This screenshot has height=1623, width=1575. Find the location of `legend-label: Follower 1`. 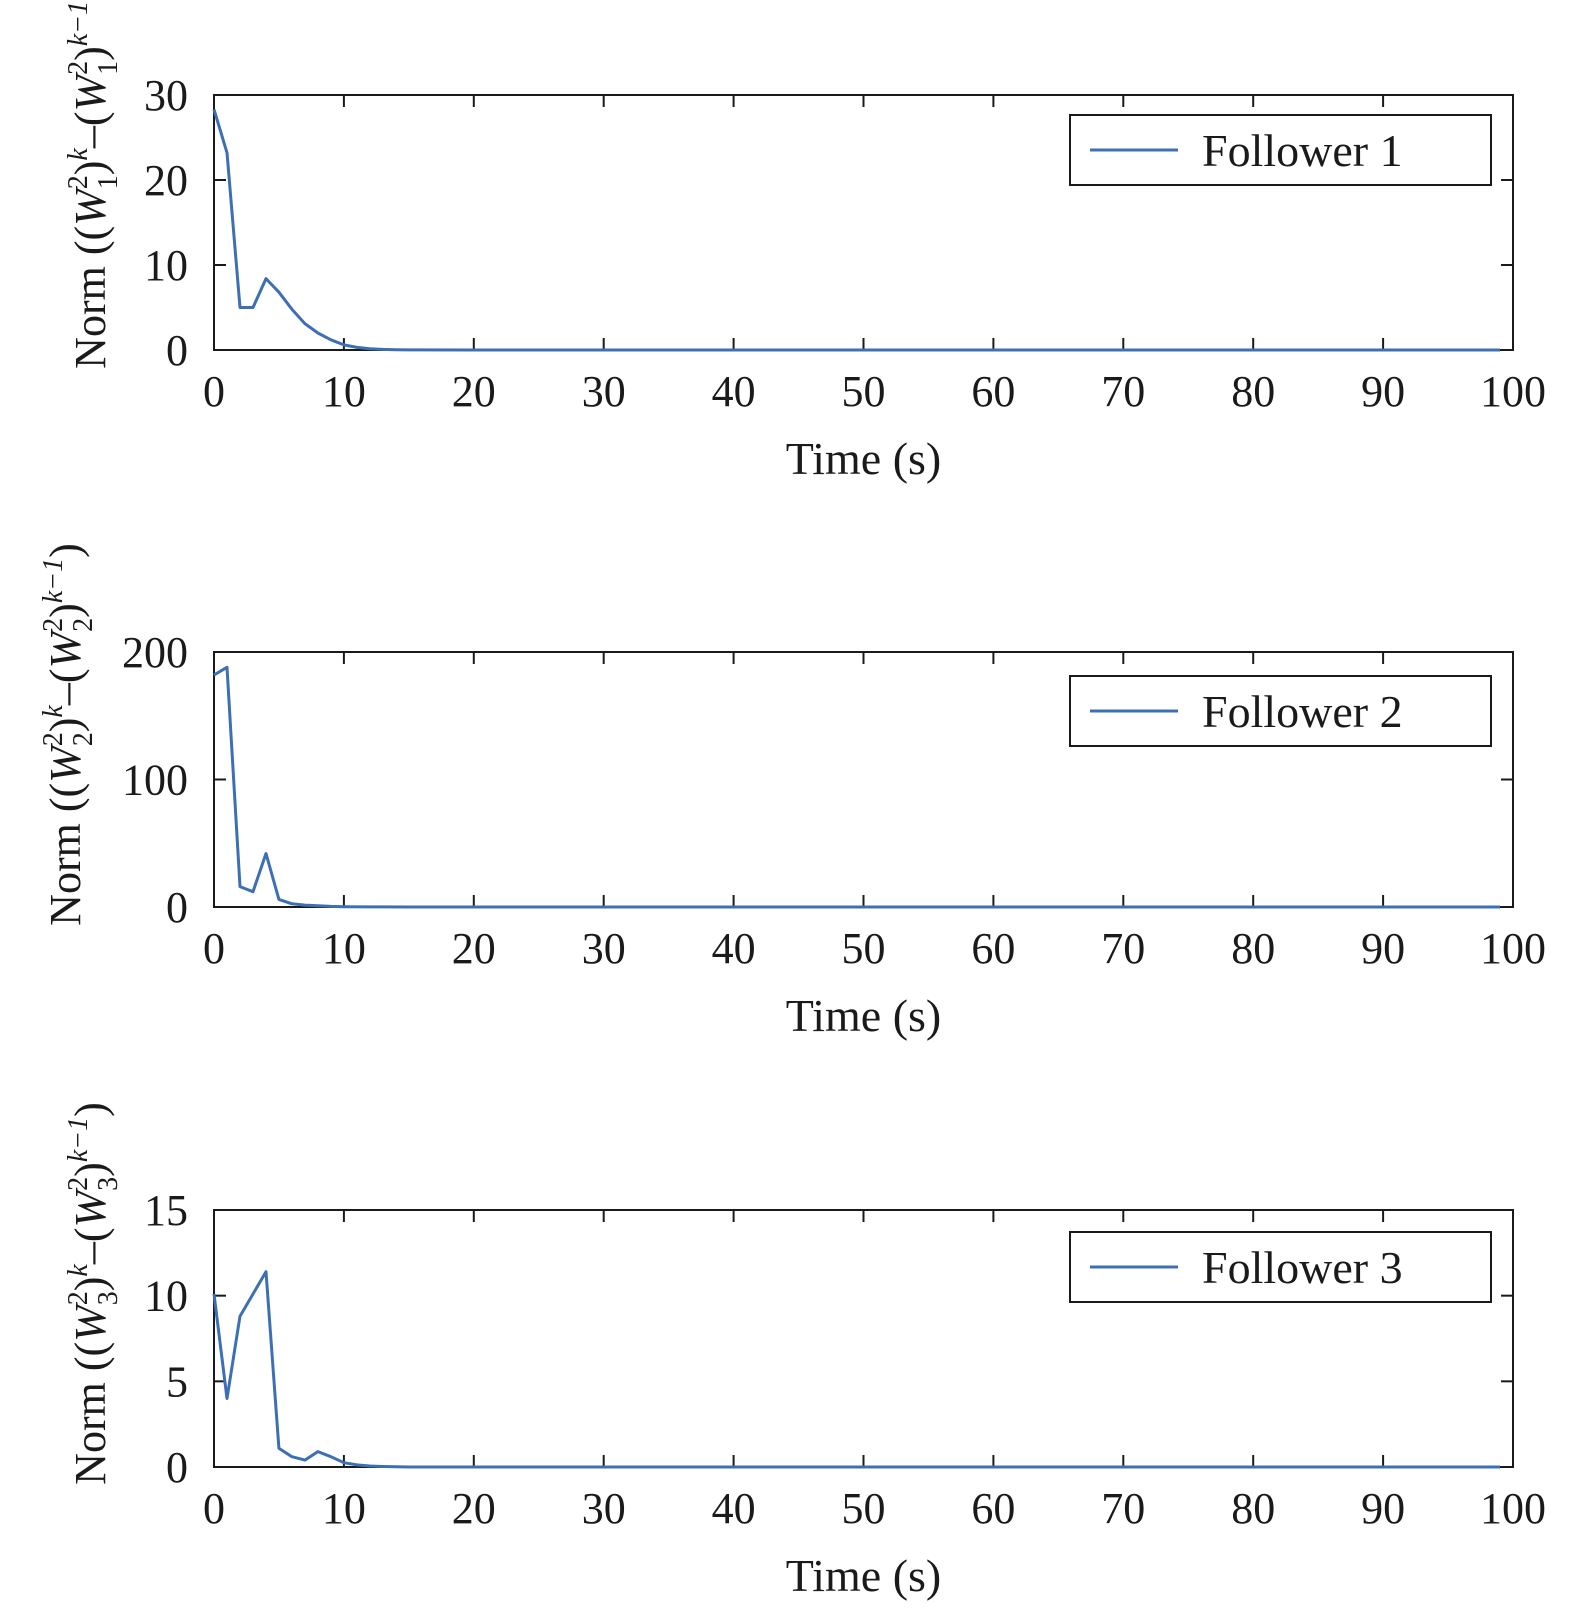

legend-label: Follower 1 is located at coordinates (1302, 150).